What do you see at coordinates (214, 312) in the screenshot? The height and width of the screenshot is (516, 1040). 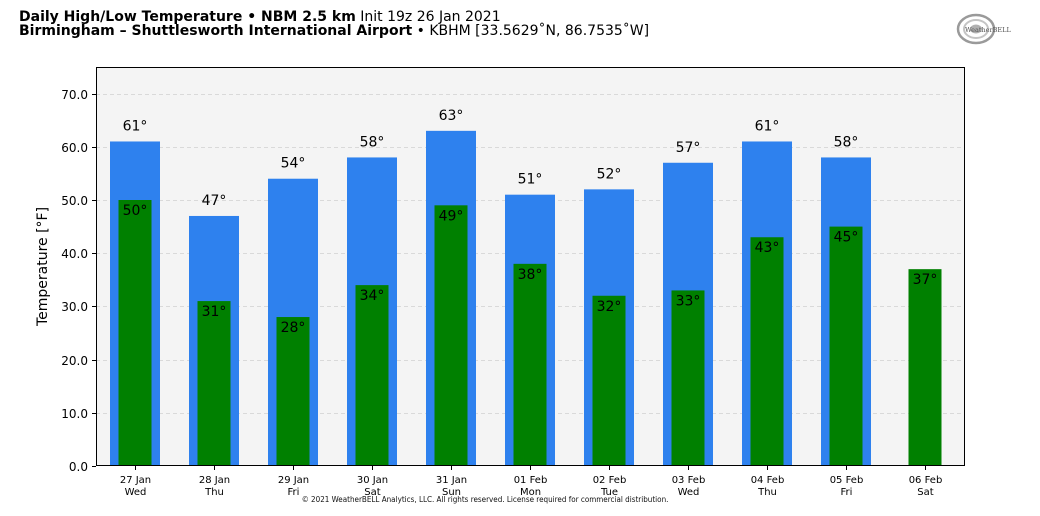 I see `low-temp-label: 31°` at bounding box center [214, 312].